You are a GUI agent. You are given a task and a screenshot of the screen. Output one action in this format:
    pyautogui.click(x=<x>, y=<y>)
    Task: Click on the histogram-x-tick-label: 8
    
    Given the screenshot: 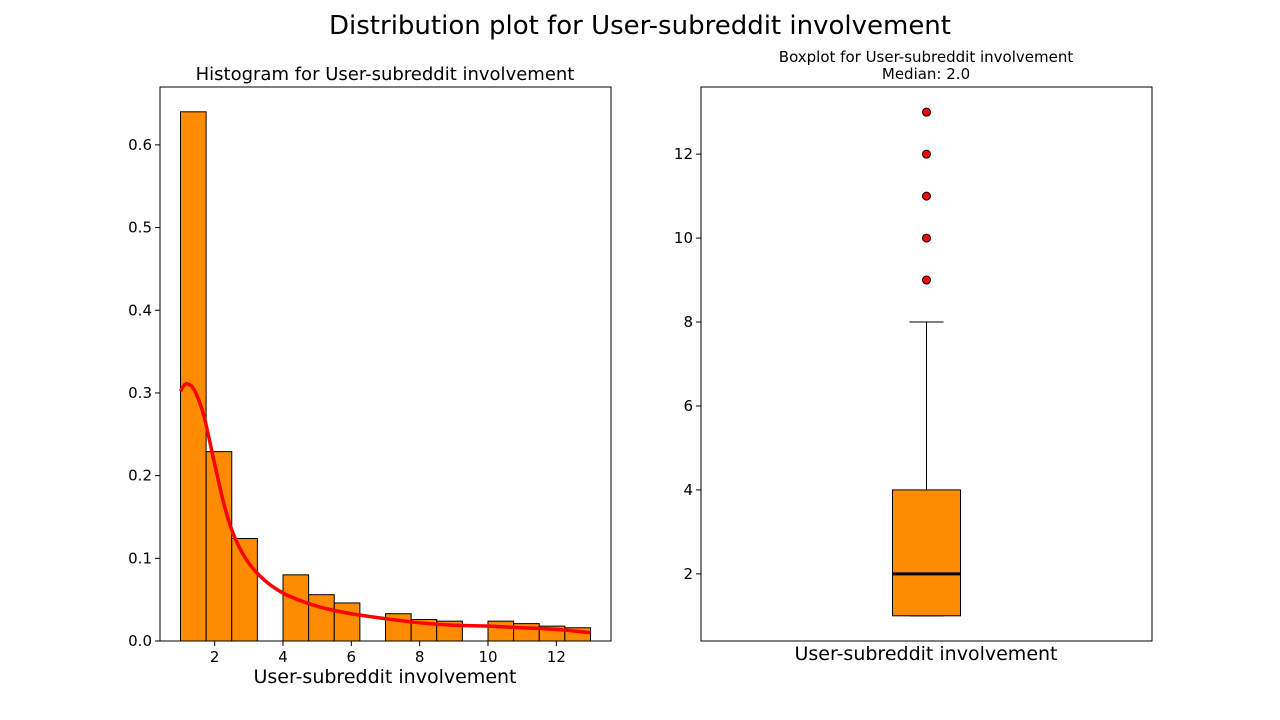 What is the action you would take?
    pyautogui.click(x=420, y=657)
    